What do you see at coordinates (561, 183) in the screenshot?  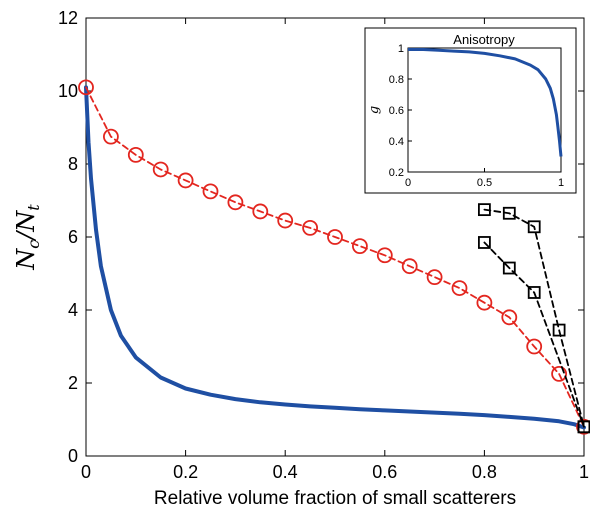 I see `inset-x-tick-label: 1` at bounding box center [561, 183].